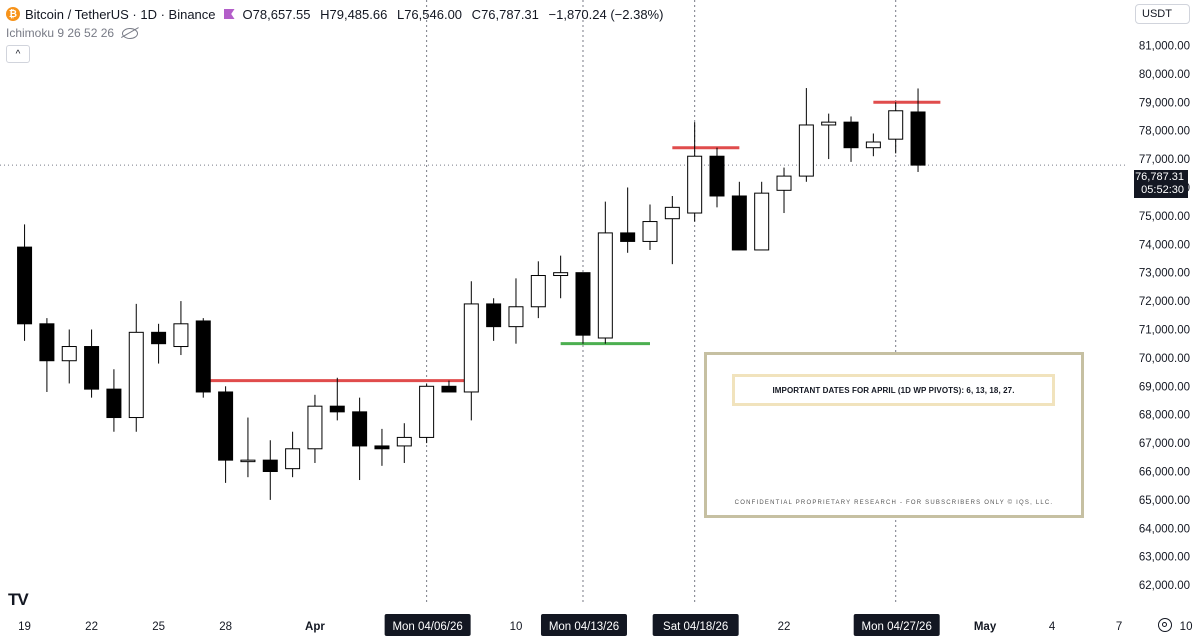  I want to click on date-marker-label: Mon 04/06/26, so click(427, 627).